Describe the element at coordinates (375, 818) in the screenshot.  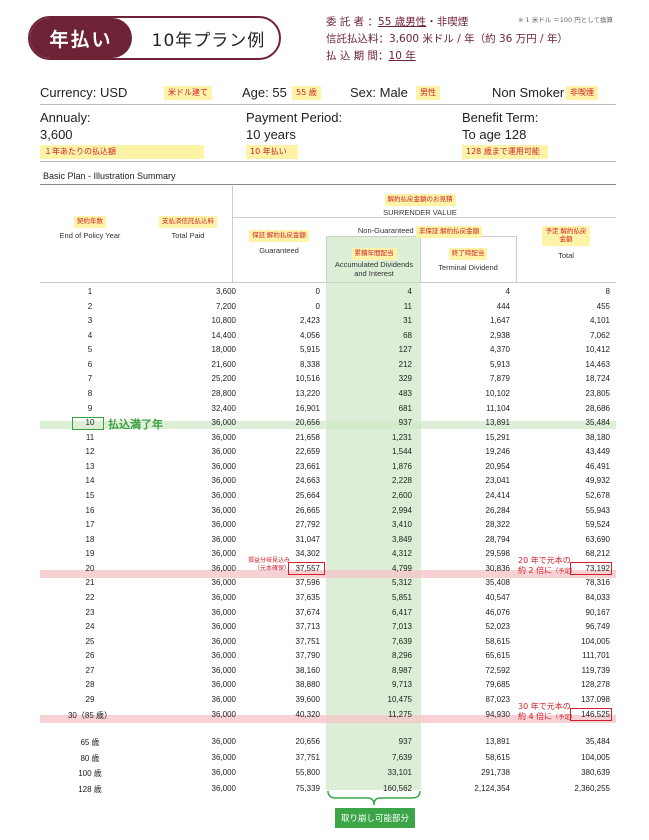
I see `withdrawable-label: 取り崩し可能部分` at that location.